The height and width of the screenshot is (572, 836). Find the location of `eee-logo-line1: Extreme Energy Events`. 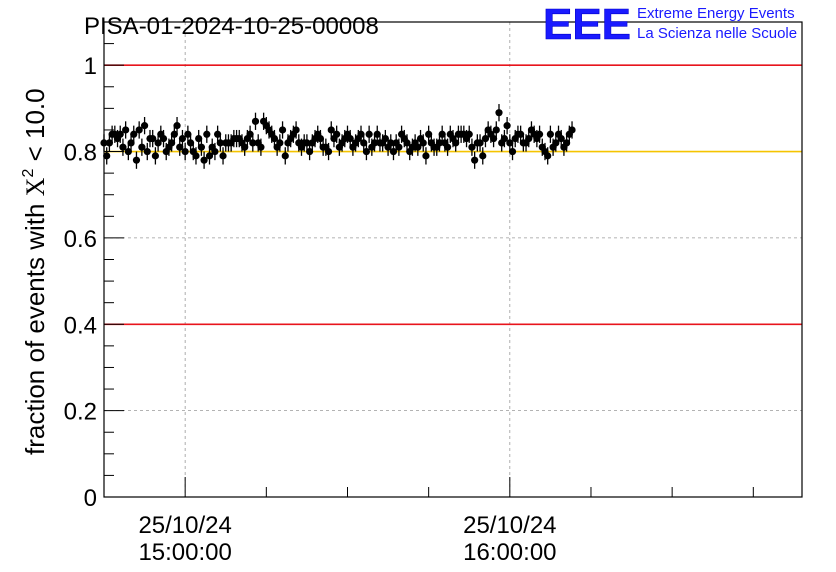

eee-logo-line1: Extreme Energy Events is located at coordinates (716, 13).